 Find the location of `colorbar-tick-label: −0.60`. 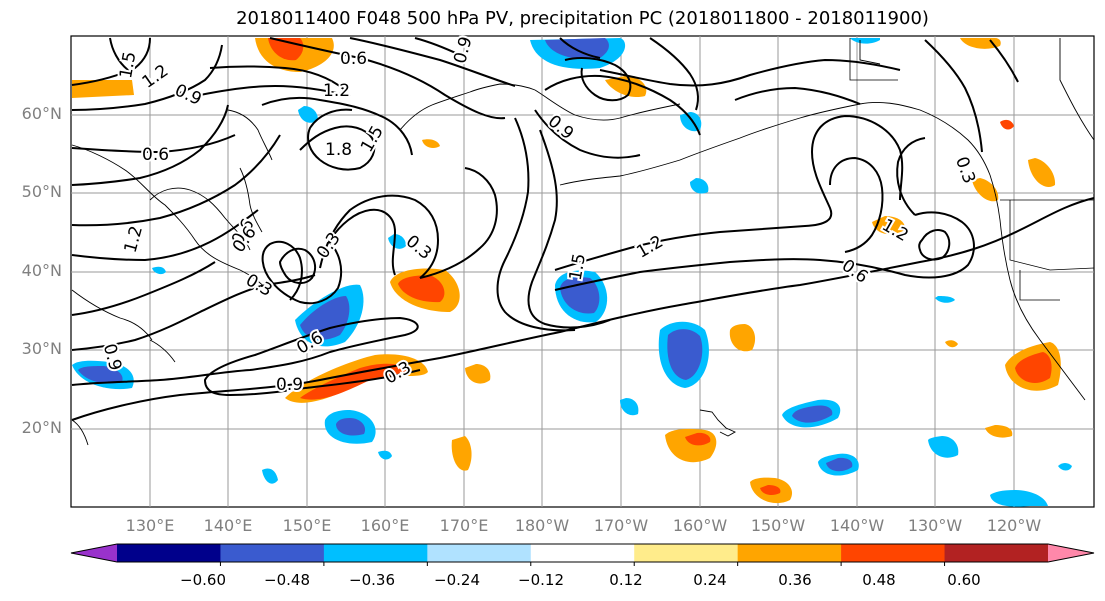

colorbar-tick-label: −0.60 is located at coordinates (203, 580).